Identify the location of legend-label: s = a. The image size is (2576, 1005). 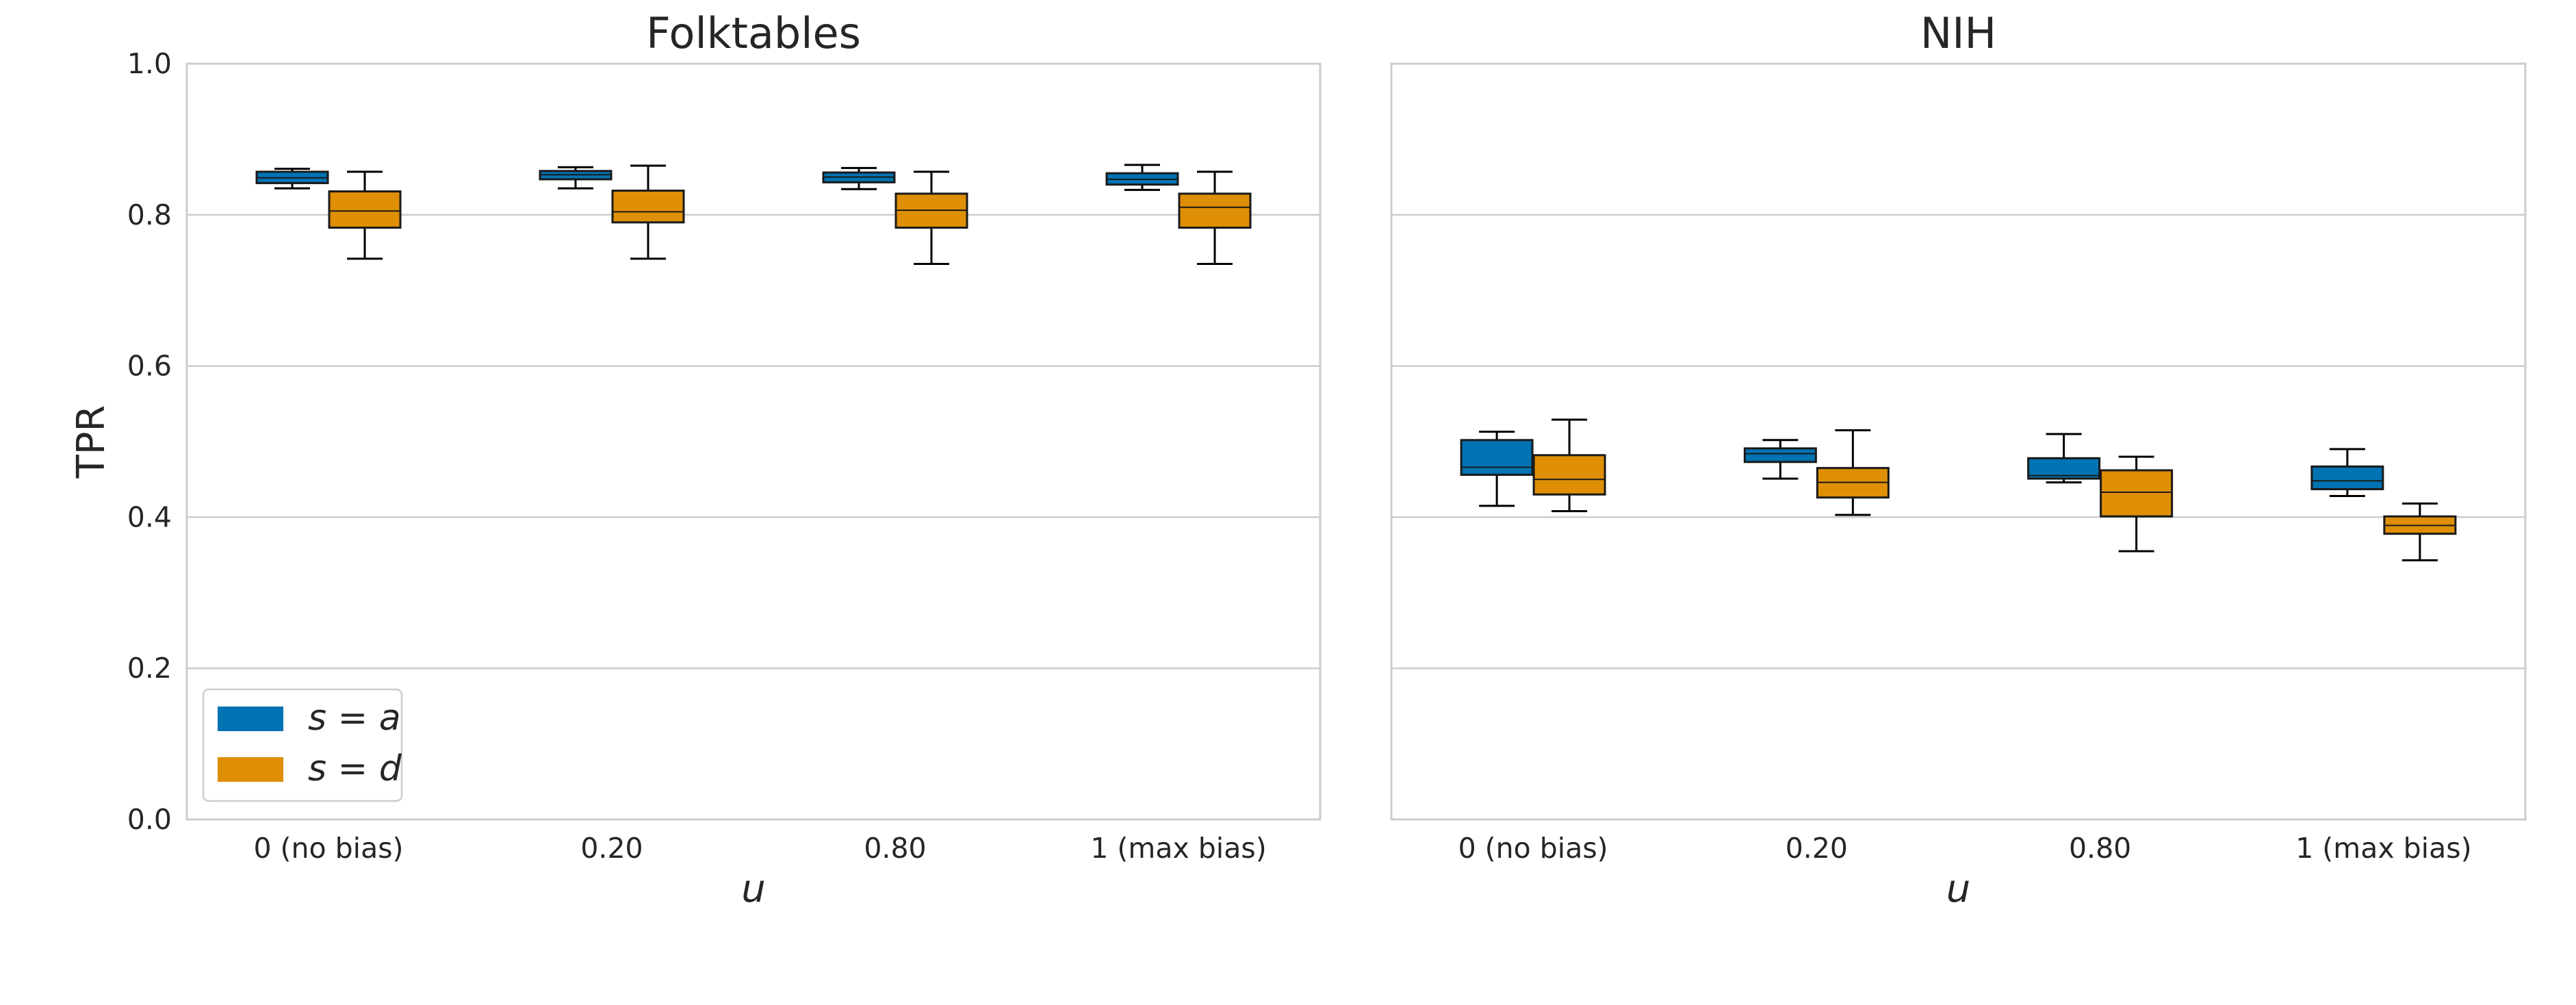
(354, 718).